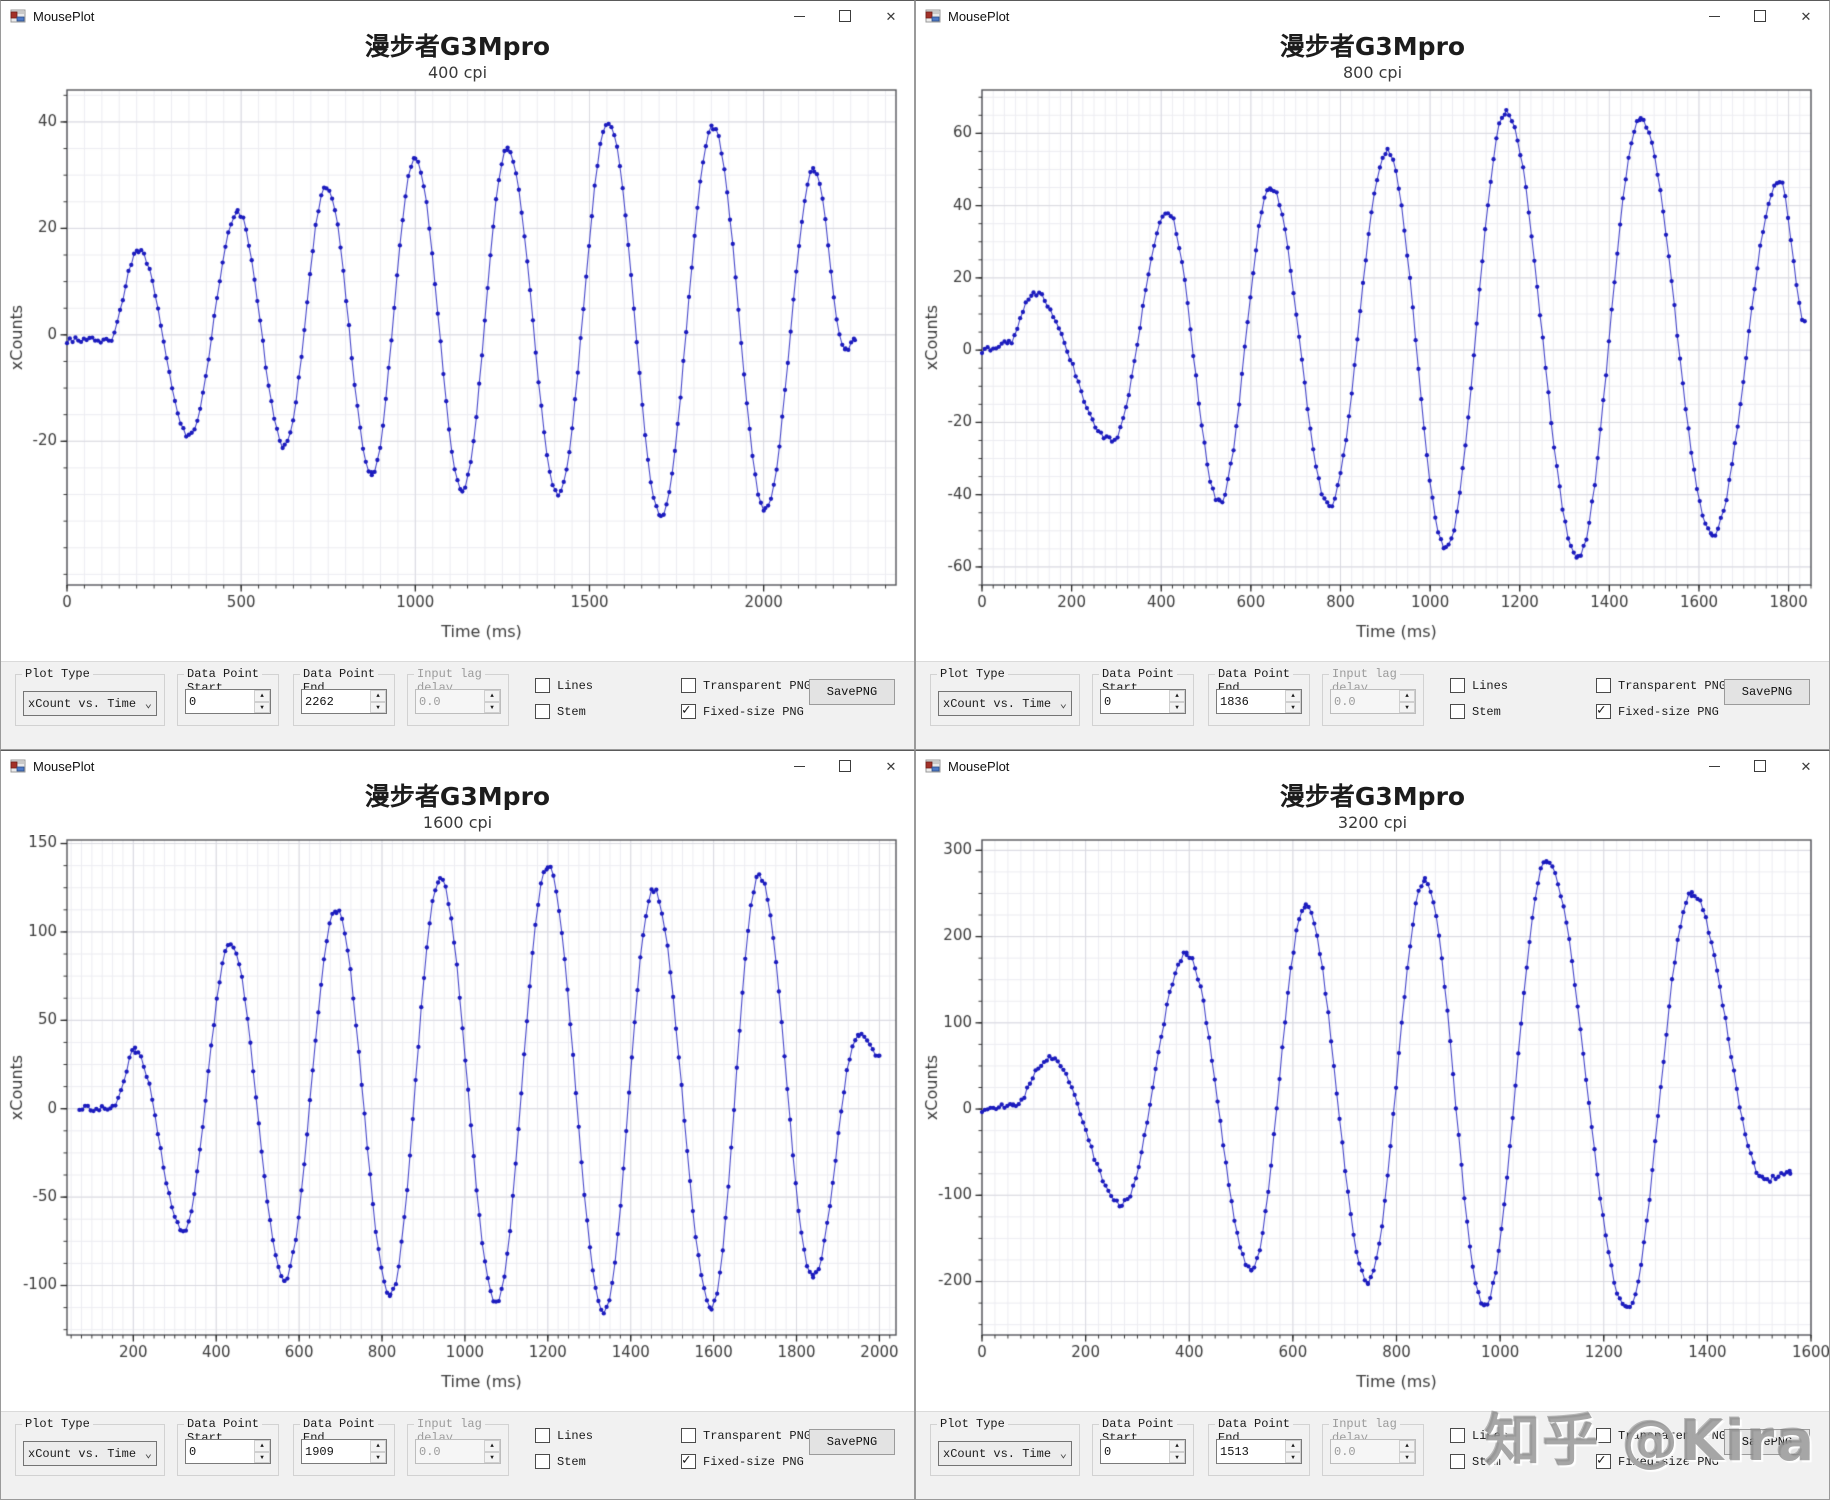  I want to click on window-controls: ✕, so click(1760, 16).